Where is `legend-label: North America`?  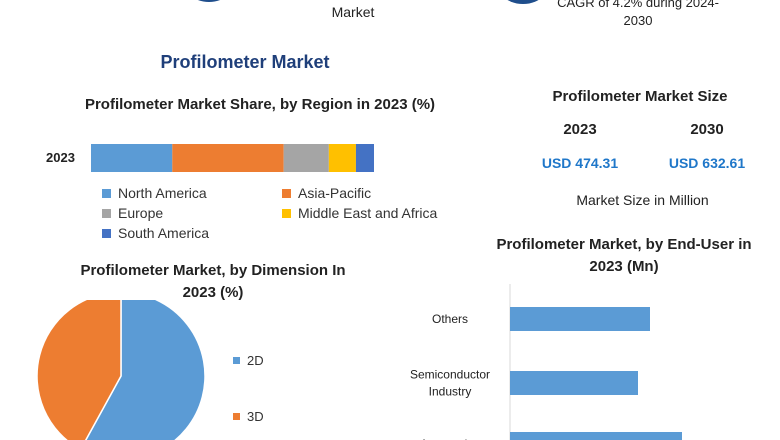 legend-label: North America is located at coordinates (162, 193).